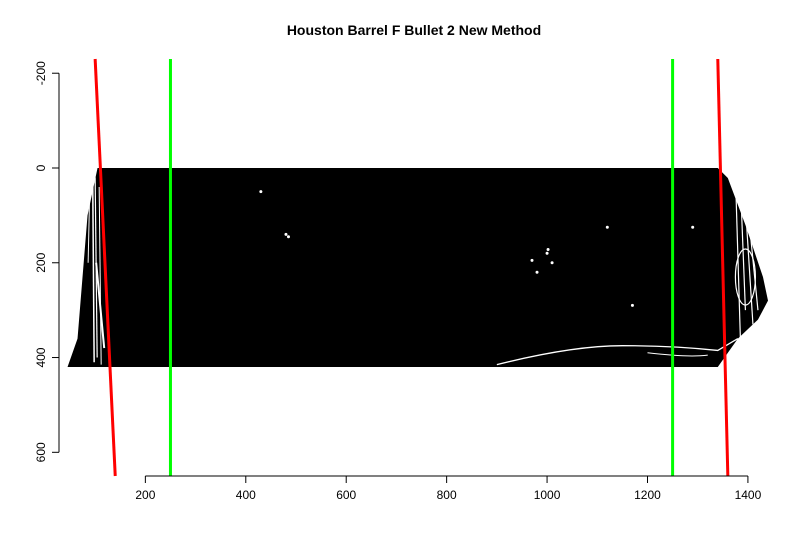 Image resolution: width=800 pixels, height=550 pixels. I want to click on y-tick-label: 600, so click(41, 452).